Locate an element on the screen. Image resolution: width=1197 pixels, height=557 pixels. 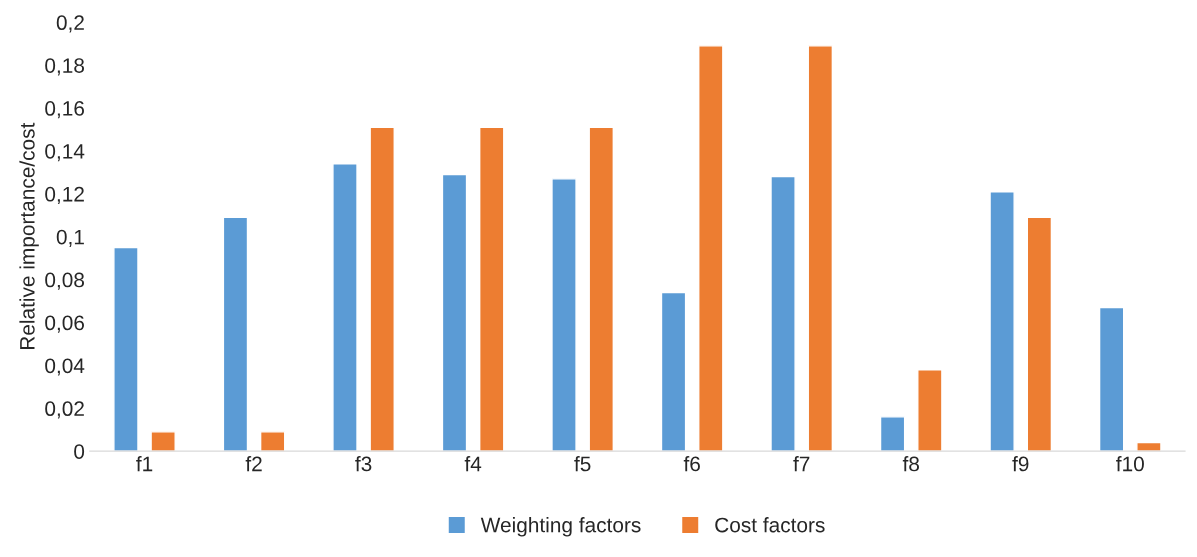
x-tick-label: f9 is located at coordinates (1020, 464).